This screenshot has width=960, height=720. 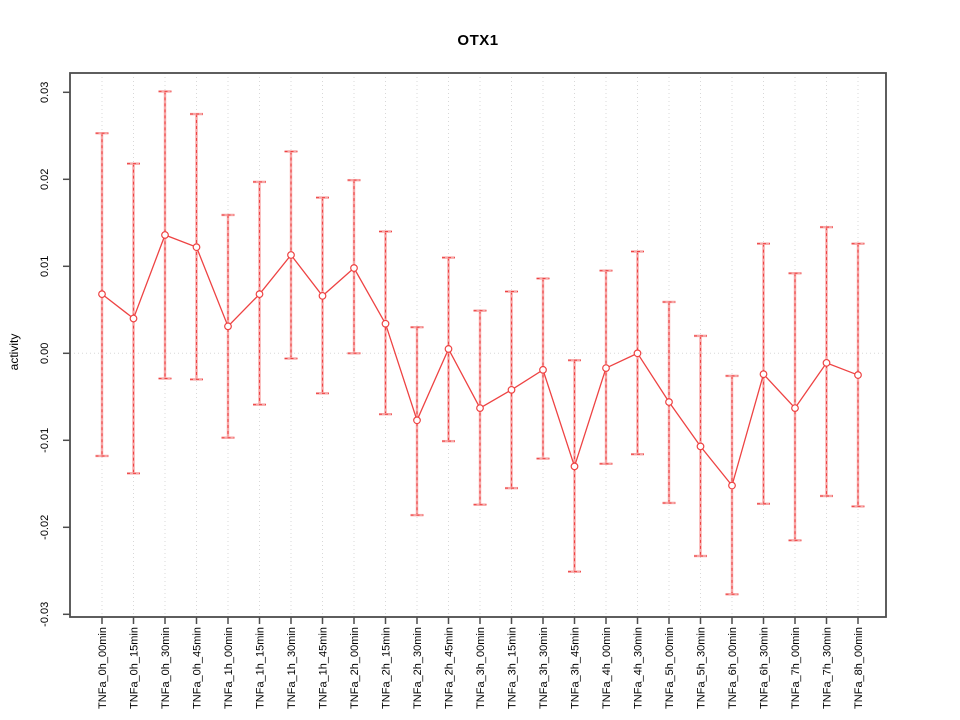 I want to click on x-tick-label: TNFa_5h_00min, so click(x=670, y=668).